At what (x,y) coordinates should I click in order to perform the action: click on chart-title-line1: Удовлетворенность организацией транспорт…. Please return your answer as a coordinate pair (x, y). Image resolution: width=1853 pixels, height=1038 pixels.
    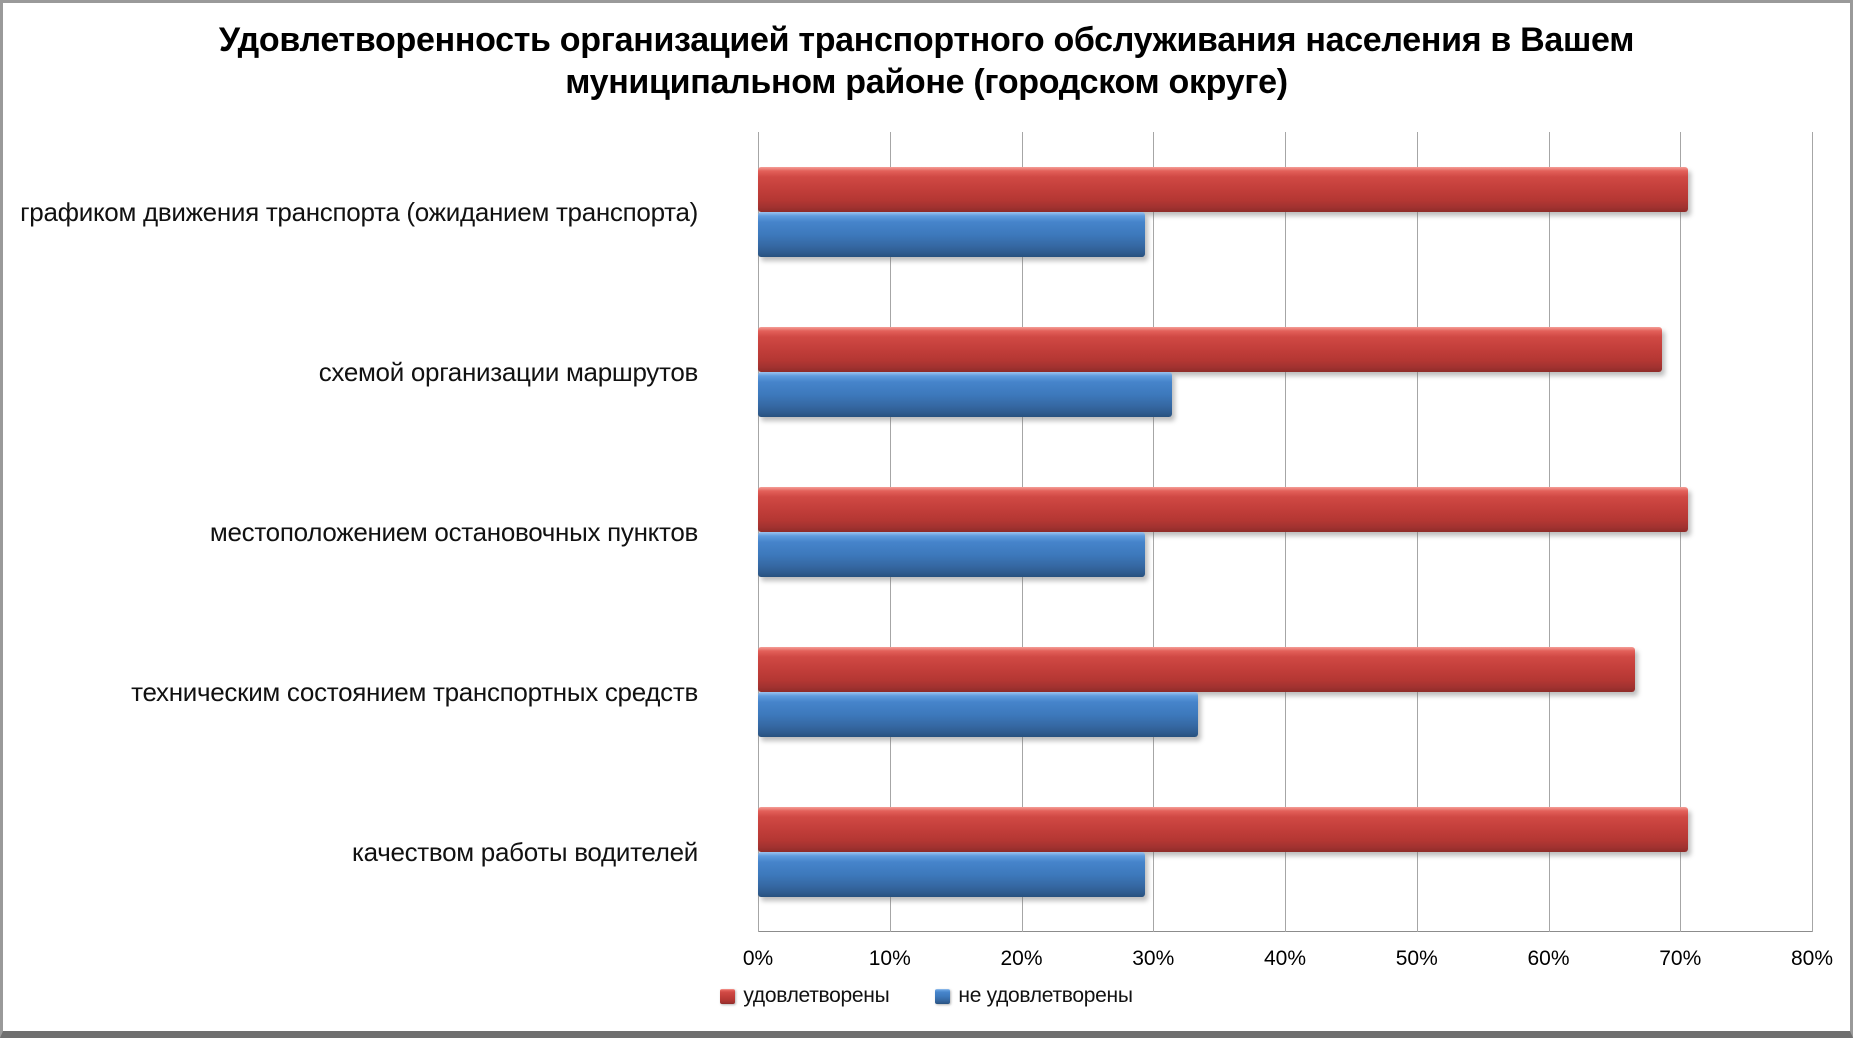
    Looking at the image, I should click on (926, 40).